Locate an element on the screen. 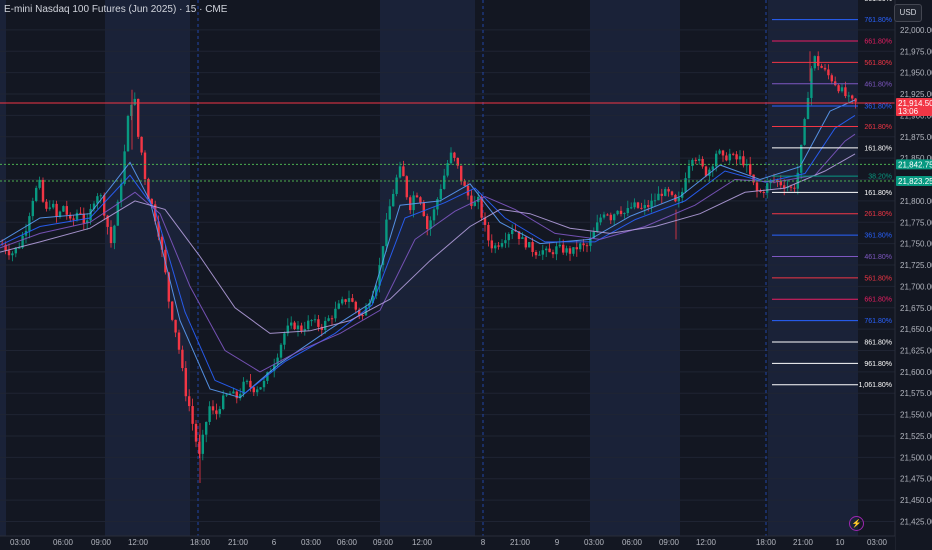  price-tag-label: 21,823.25 is located at coordinates (915, 181).